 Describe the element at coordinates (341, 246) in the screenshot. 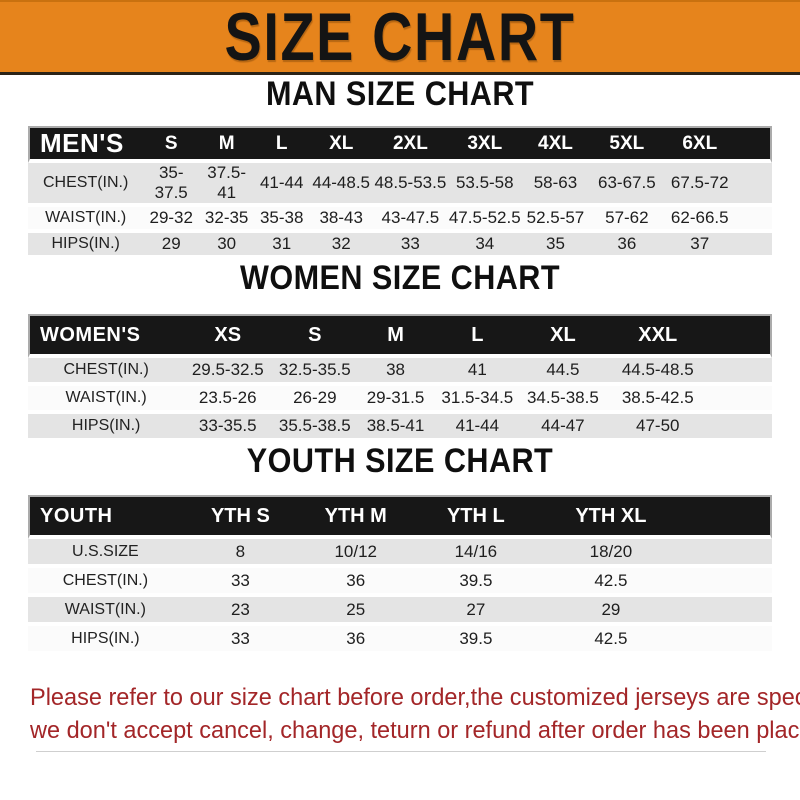

I see `size-value: 32` at that location.